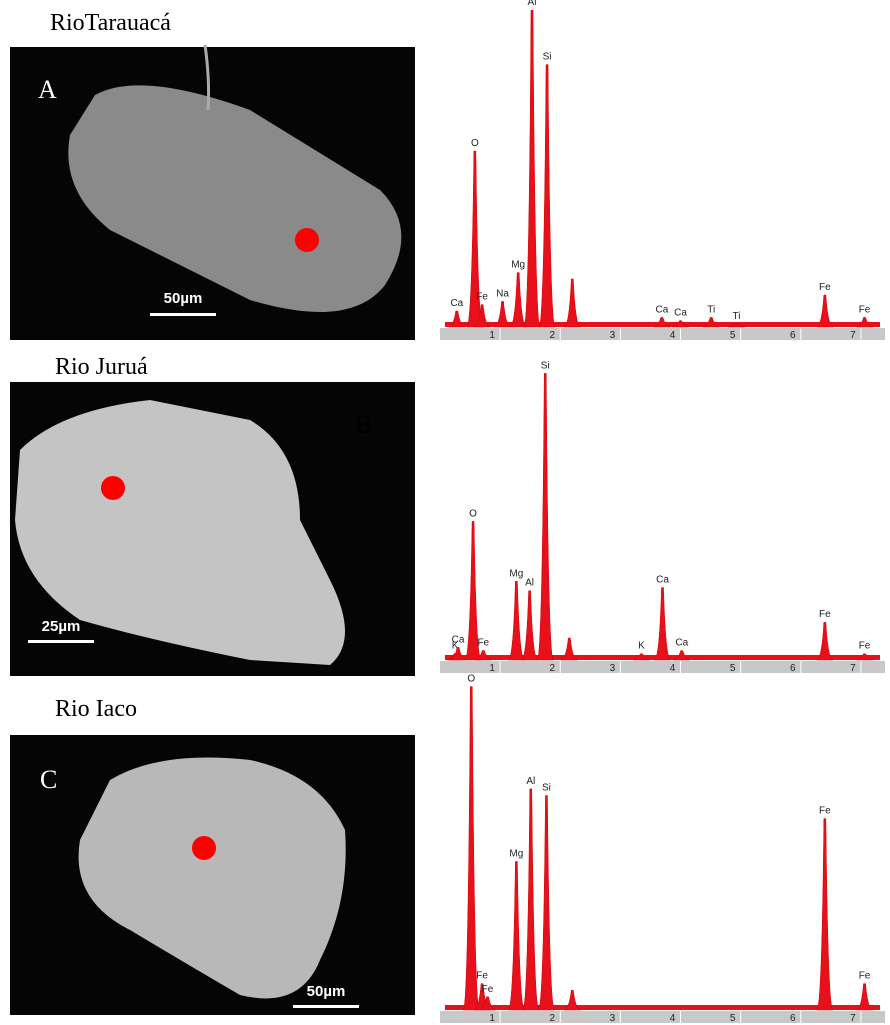 Image resolution: width=890 pixels, height=1025 pixels. Describe the element at coordinates (101, 367) in the screenshot. I see `location-title: Rio Juruá` at that location.